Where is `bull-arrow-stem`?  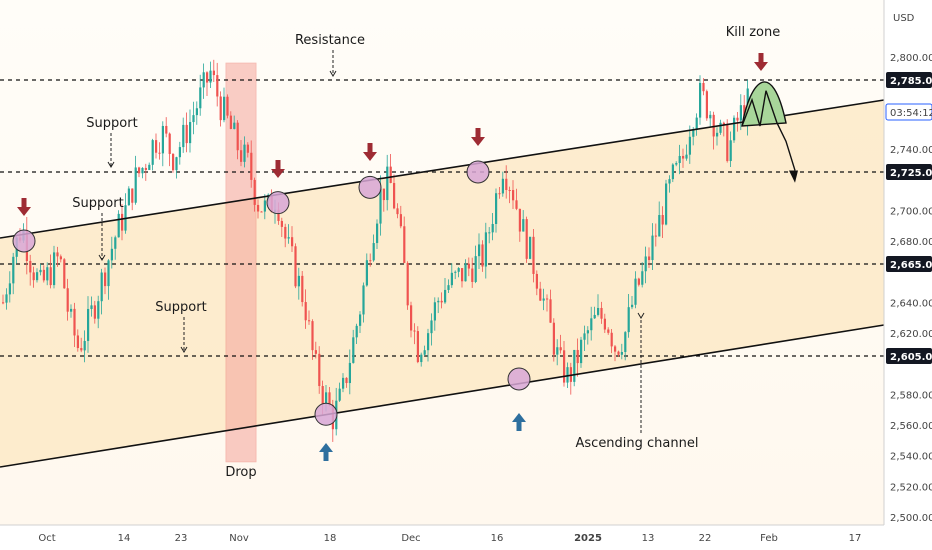
bull-arrow-stem is located at coordinates (519, 426).